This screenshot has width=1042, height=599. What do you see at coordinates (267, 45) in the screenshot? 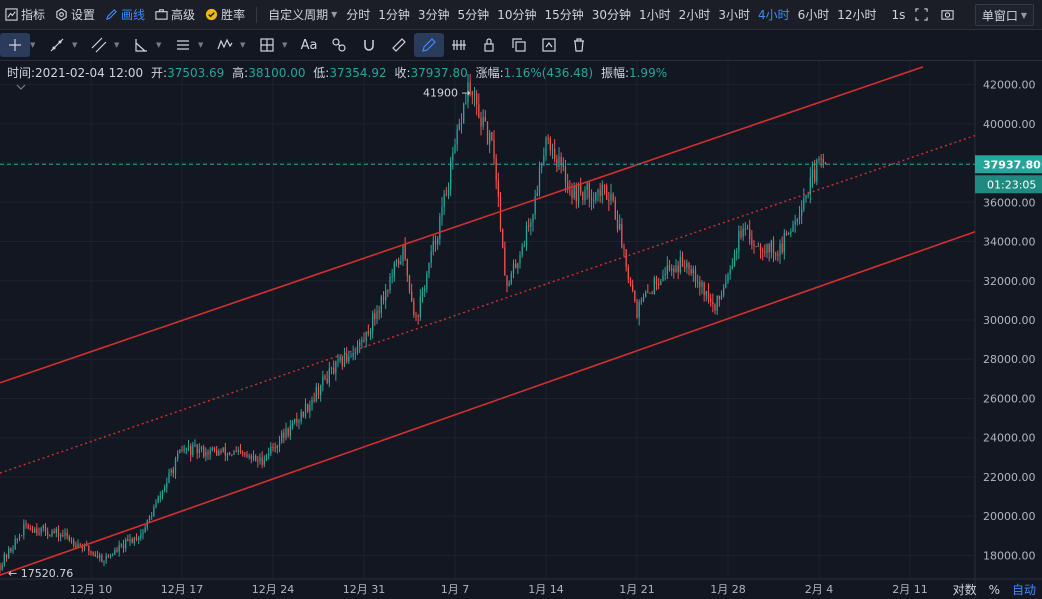
I see `grid-tool` at bounding box center [267, 45].